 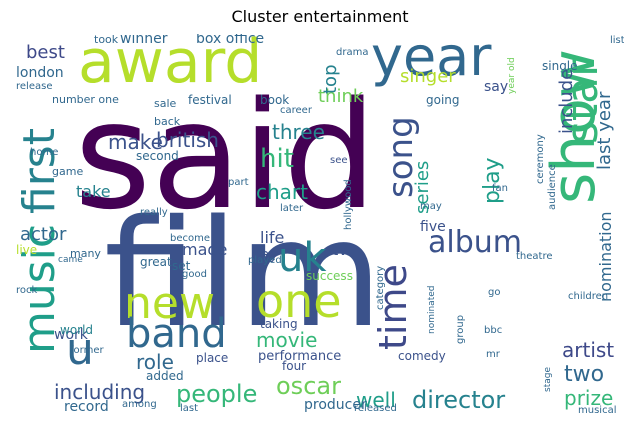 What do you see at coordinates (279, 324) in the screenshot?
I see `word-taking: taking` at bounding box center [279, 324].